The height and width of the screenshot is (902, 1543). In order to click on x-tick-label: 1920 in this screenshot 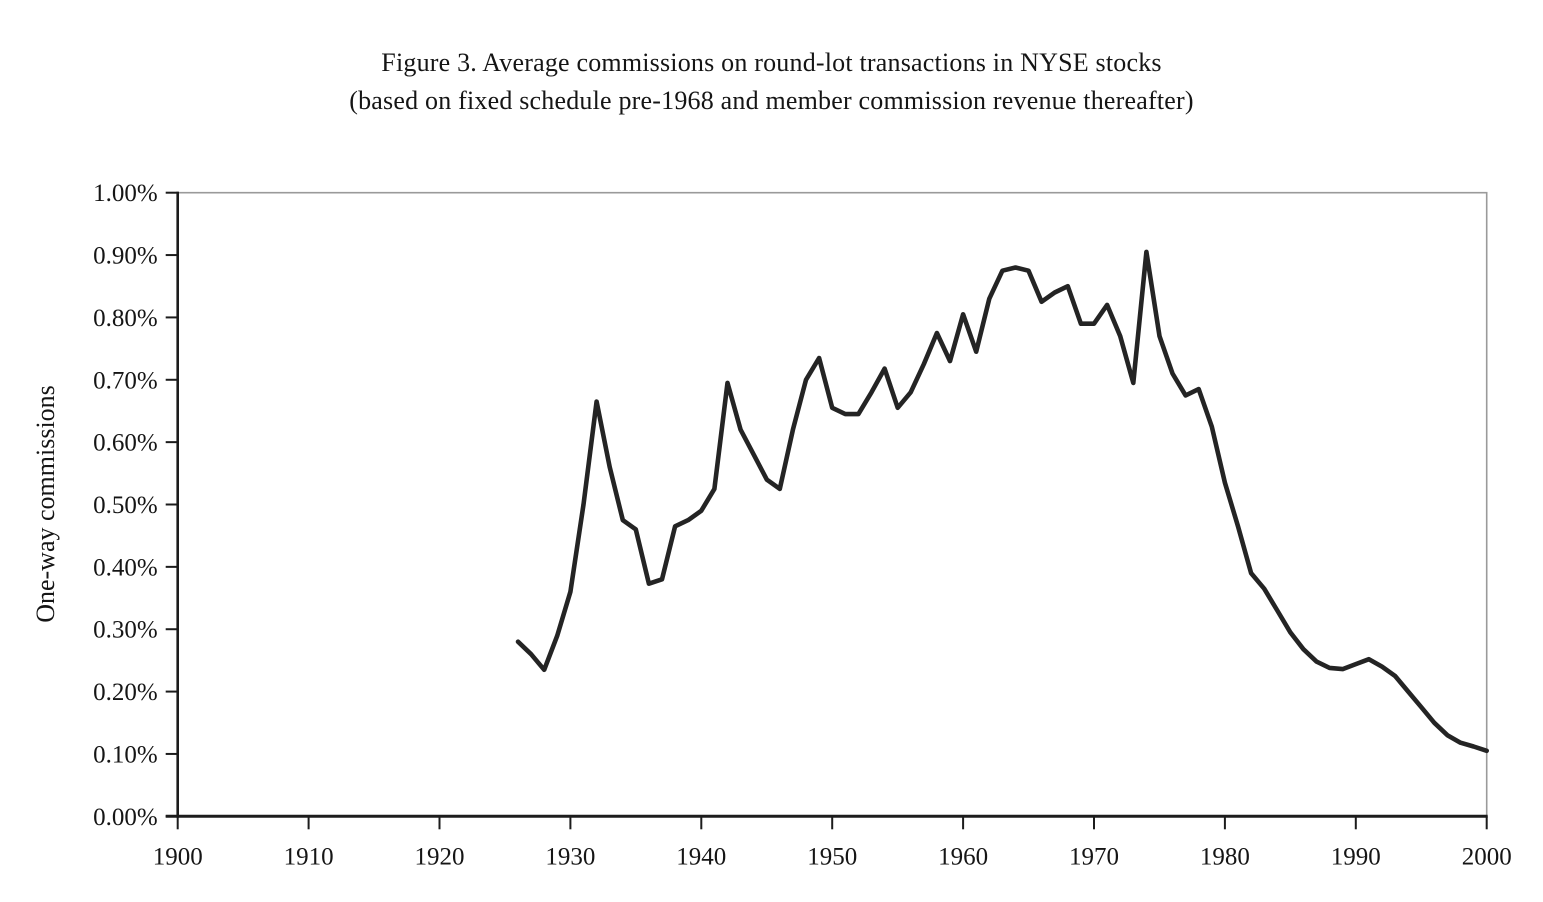, I will do `click(440, 856)`.